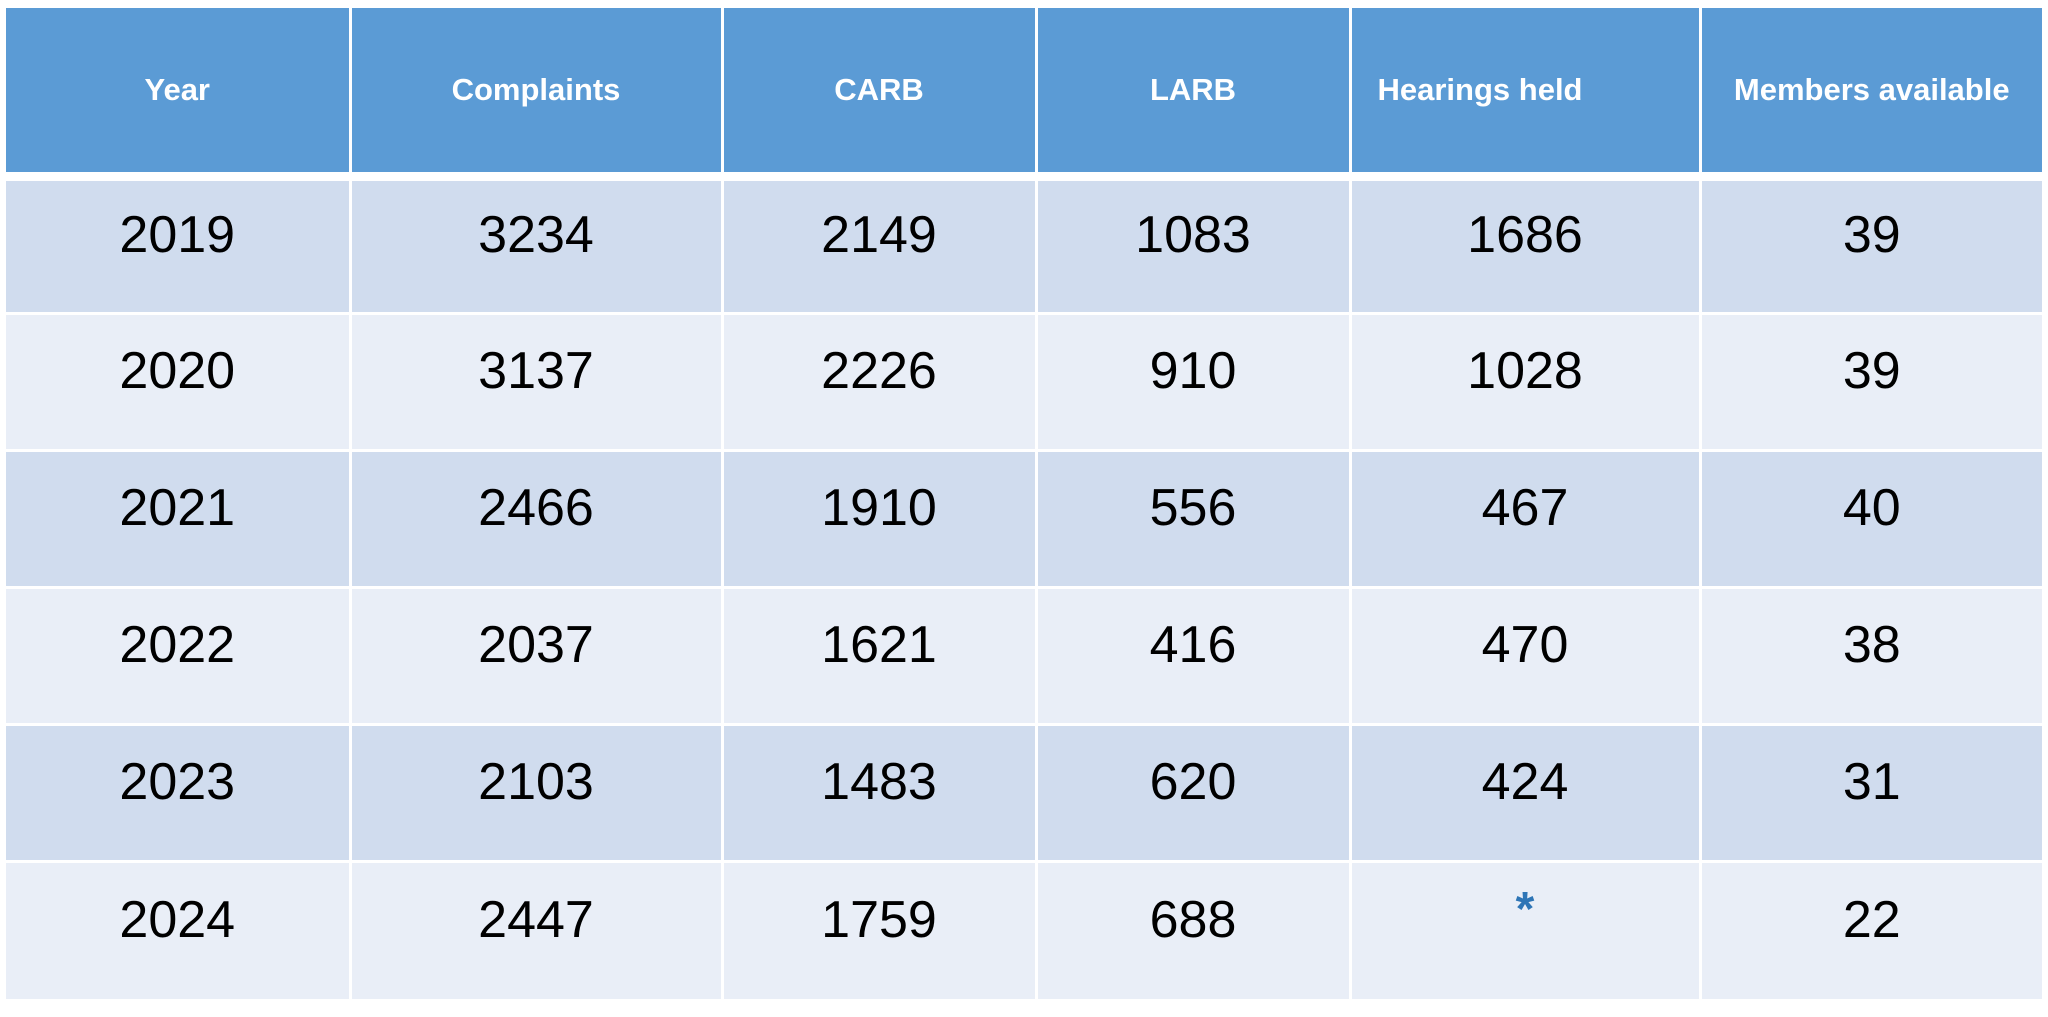 Image resolution: width=2048 pixels, height=1017 pixels. Describe the element at coordinates (179, 519) in the screenshot. I see `cell-year: 2021` at that location.